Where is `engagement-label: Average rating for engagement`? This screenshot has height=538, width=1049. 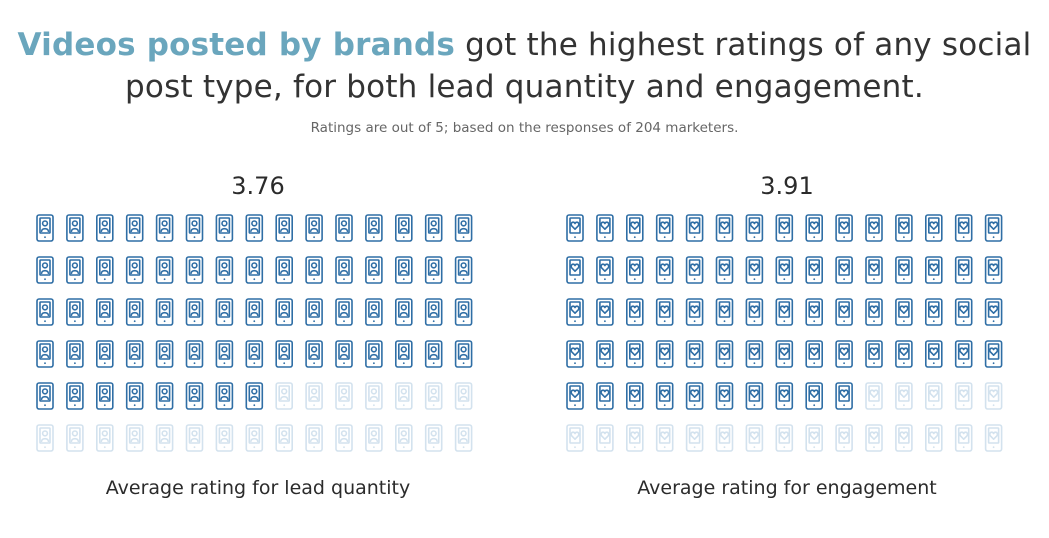
engagement-label: Average rating for engagement is located at coordinates (787, 488).